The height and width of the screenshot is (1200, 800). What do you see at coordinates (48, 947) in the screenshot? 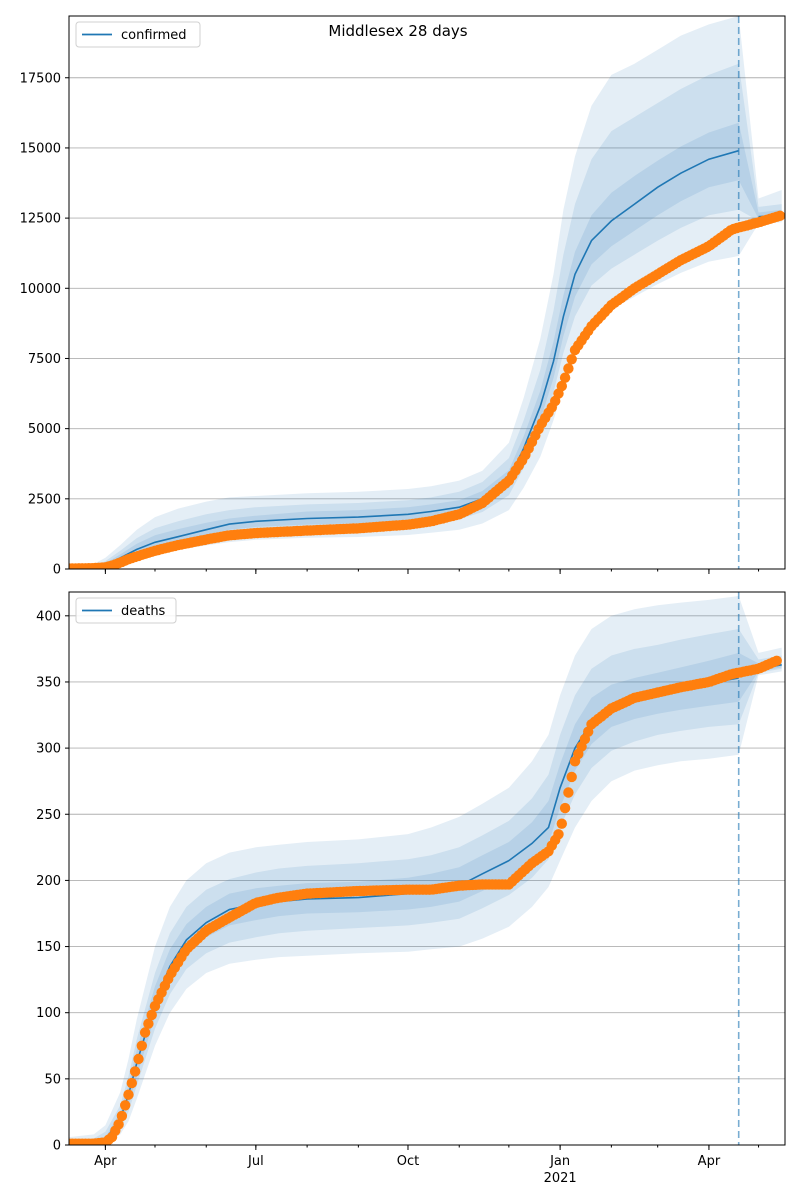
I see `y-tick-label: 150` at bounding box center [48, 947].